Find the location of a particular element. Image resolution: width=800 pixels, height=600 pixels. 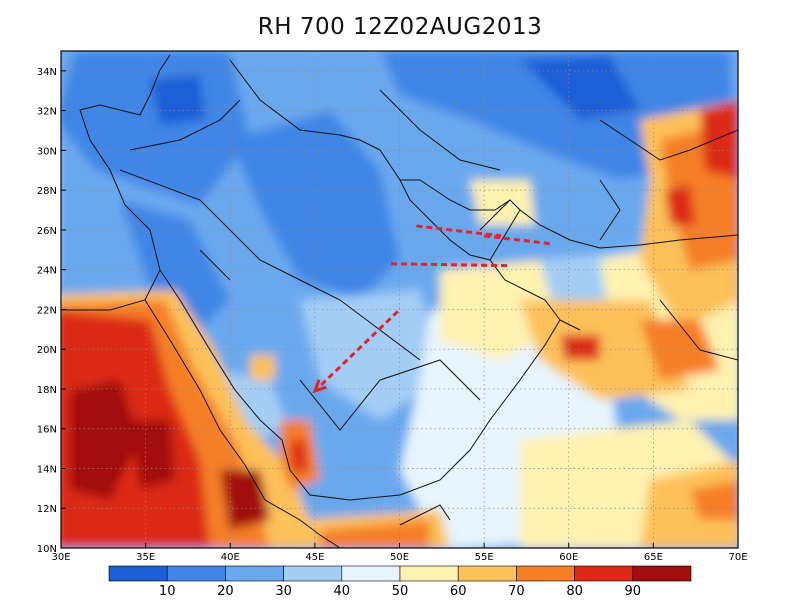

lat-tick-label: 30N is located at coordinates (47, 151).